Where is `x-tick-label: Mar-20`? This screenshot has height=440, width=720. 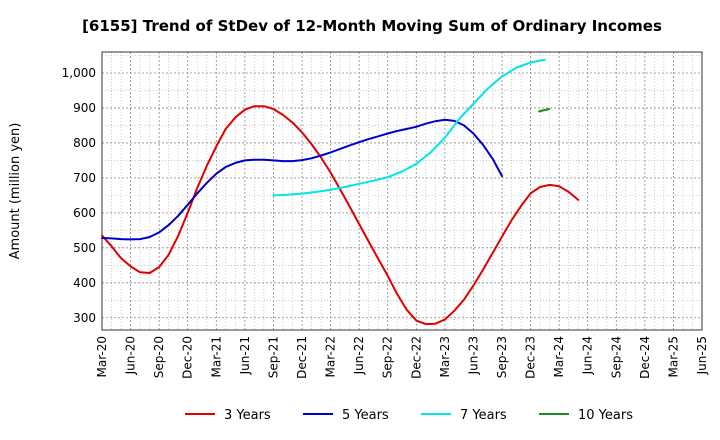
x-tick-label: Mar-20 is located at coordinates (102, 356).